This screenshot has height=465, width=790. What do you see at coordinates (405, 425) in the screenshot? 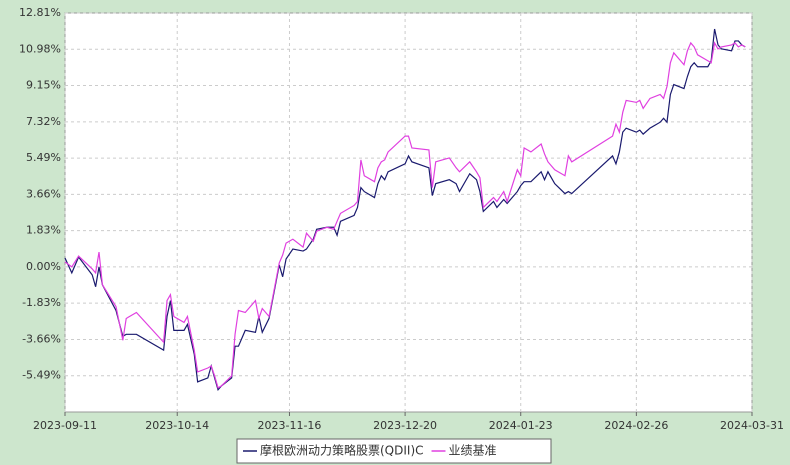
I see `x-tick-label: 2023-12-20` at bounding box center [405, 425].